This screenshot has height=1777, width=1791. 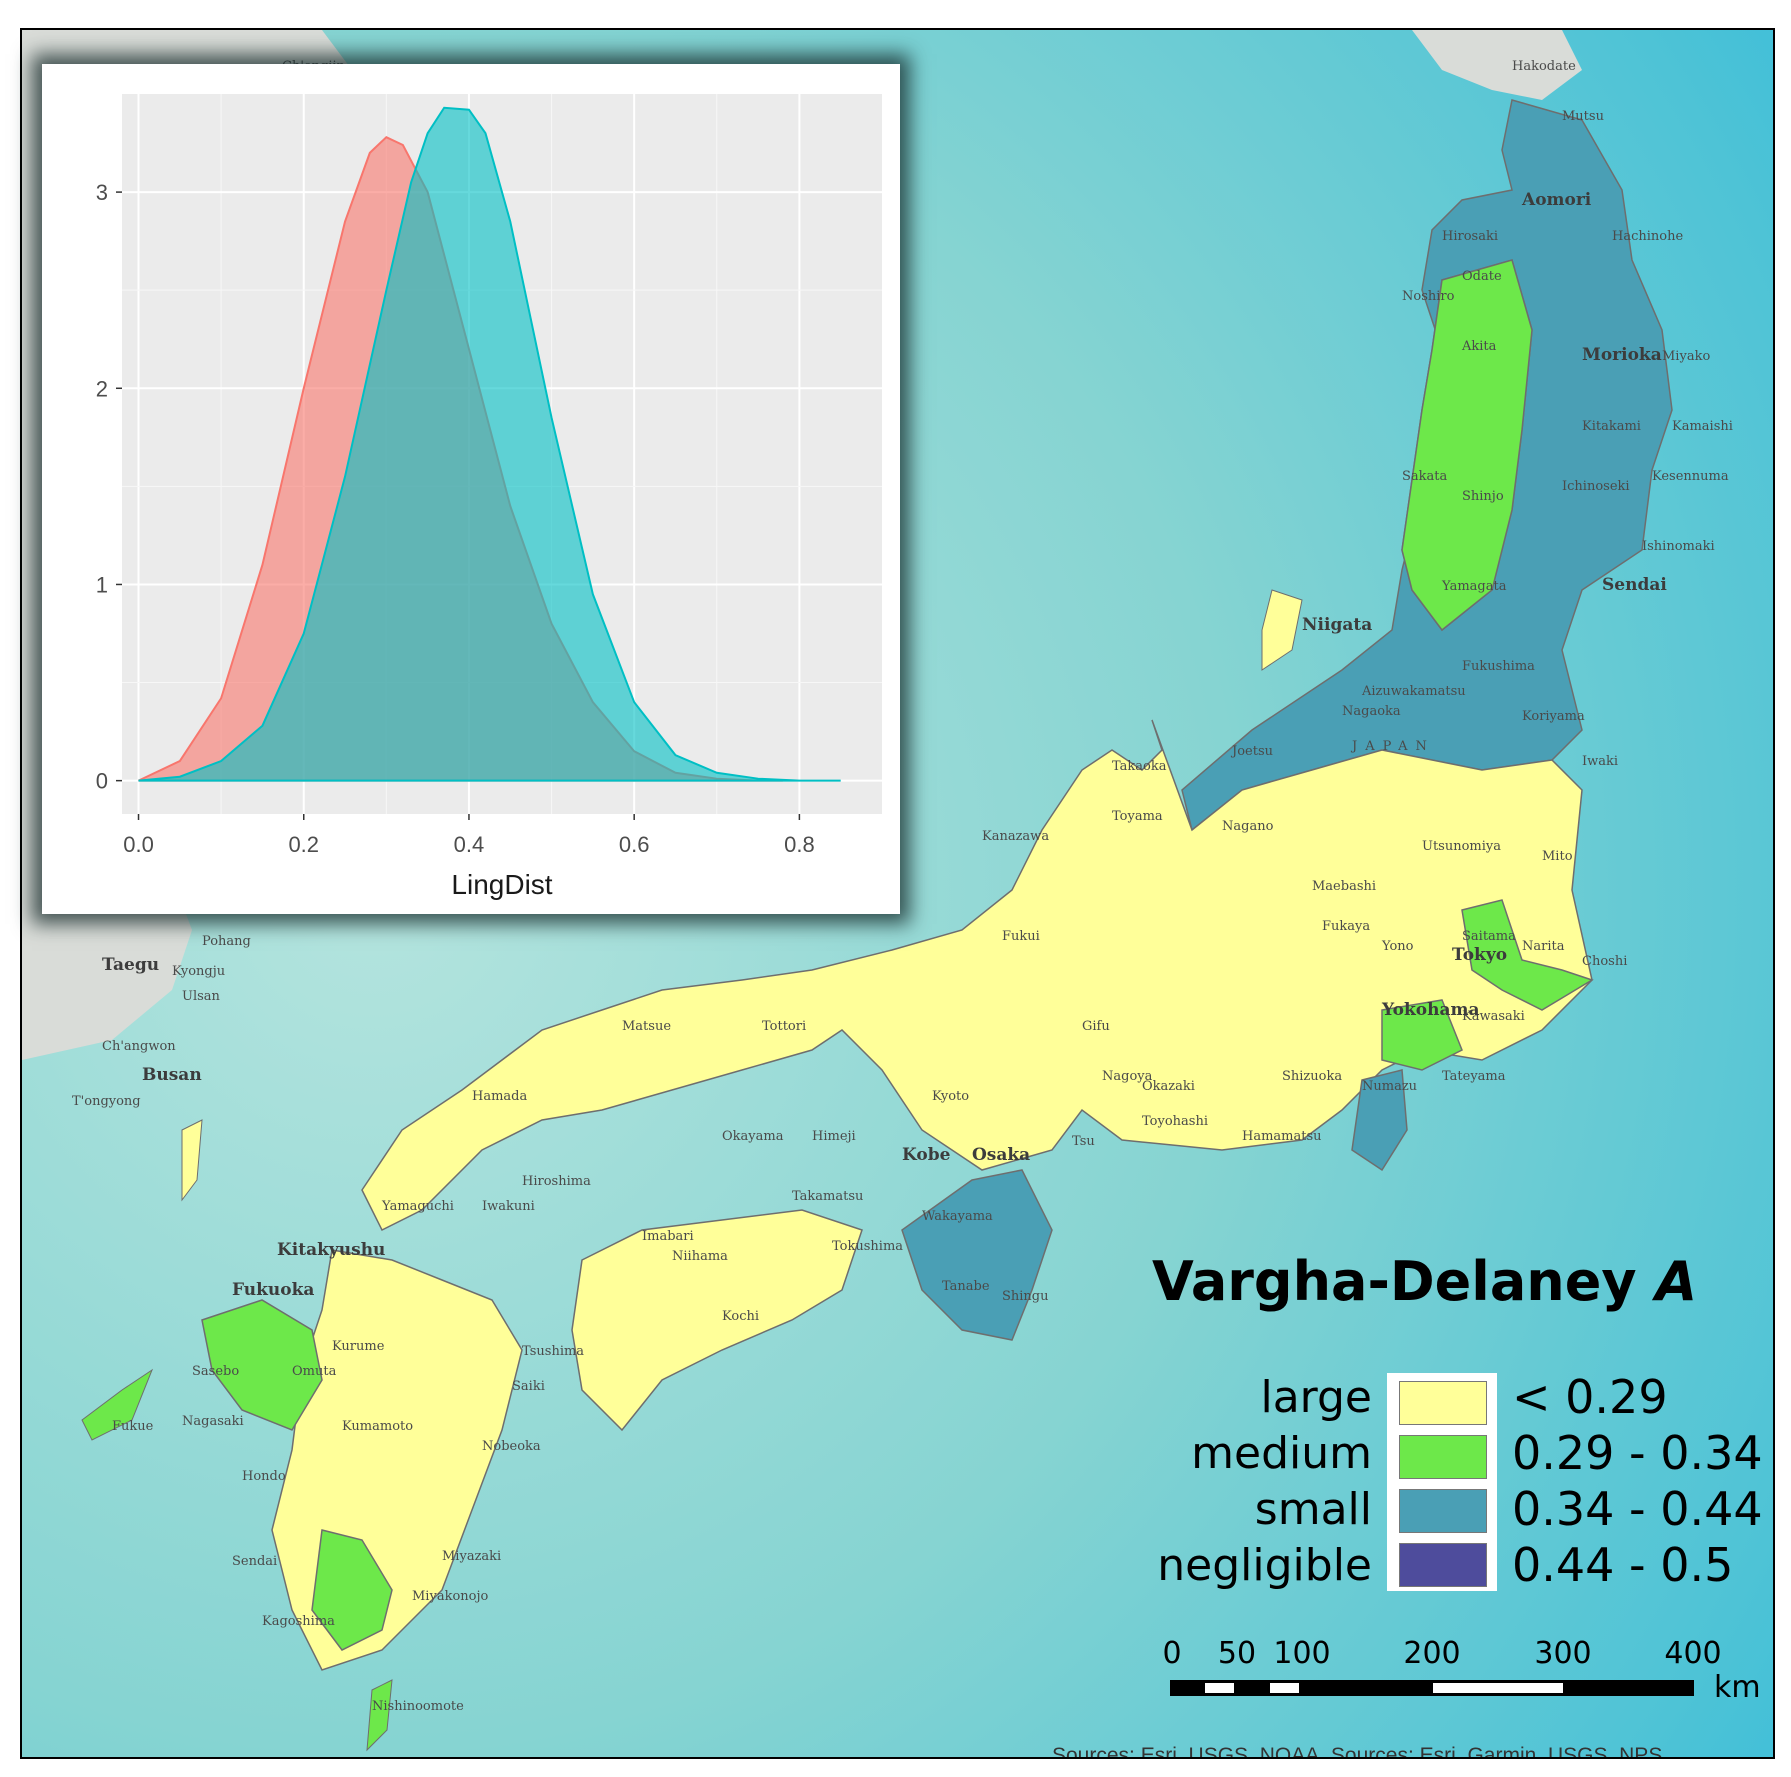 What do you see at coordinates (1479, 346) in the screenshot?
I see `place-label-akita: Akita` at bounding box center [1479, 346].